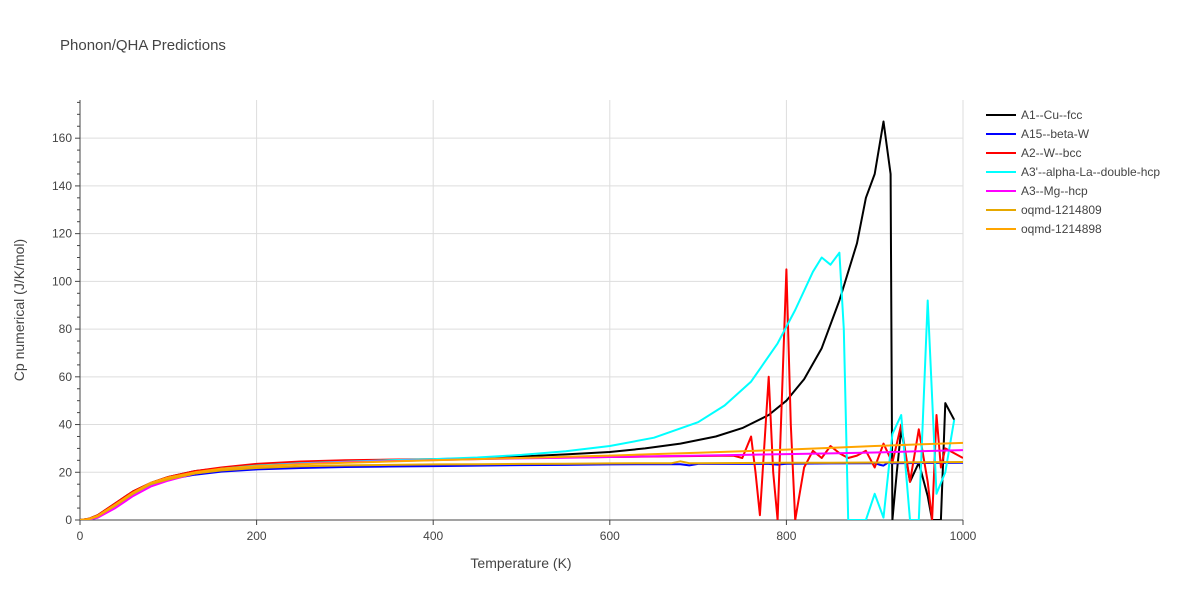 The width and height of the screenshot is (1200, 600). I want to click on legend-label: oqmd-1214898, so click(1061, 229).